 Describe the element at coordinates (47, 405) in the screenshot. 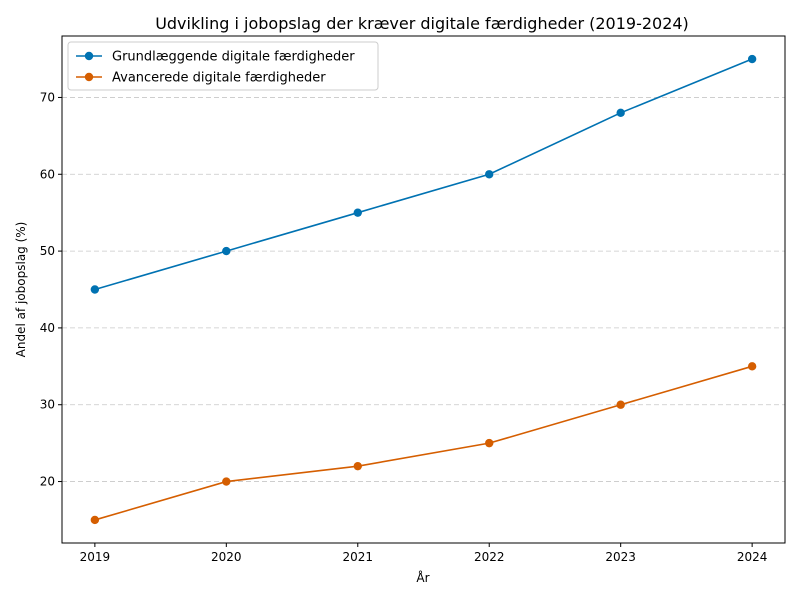

I see `y-tick-label: 30` at that location.